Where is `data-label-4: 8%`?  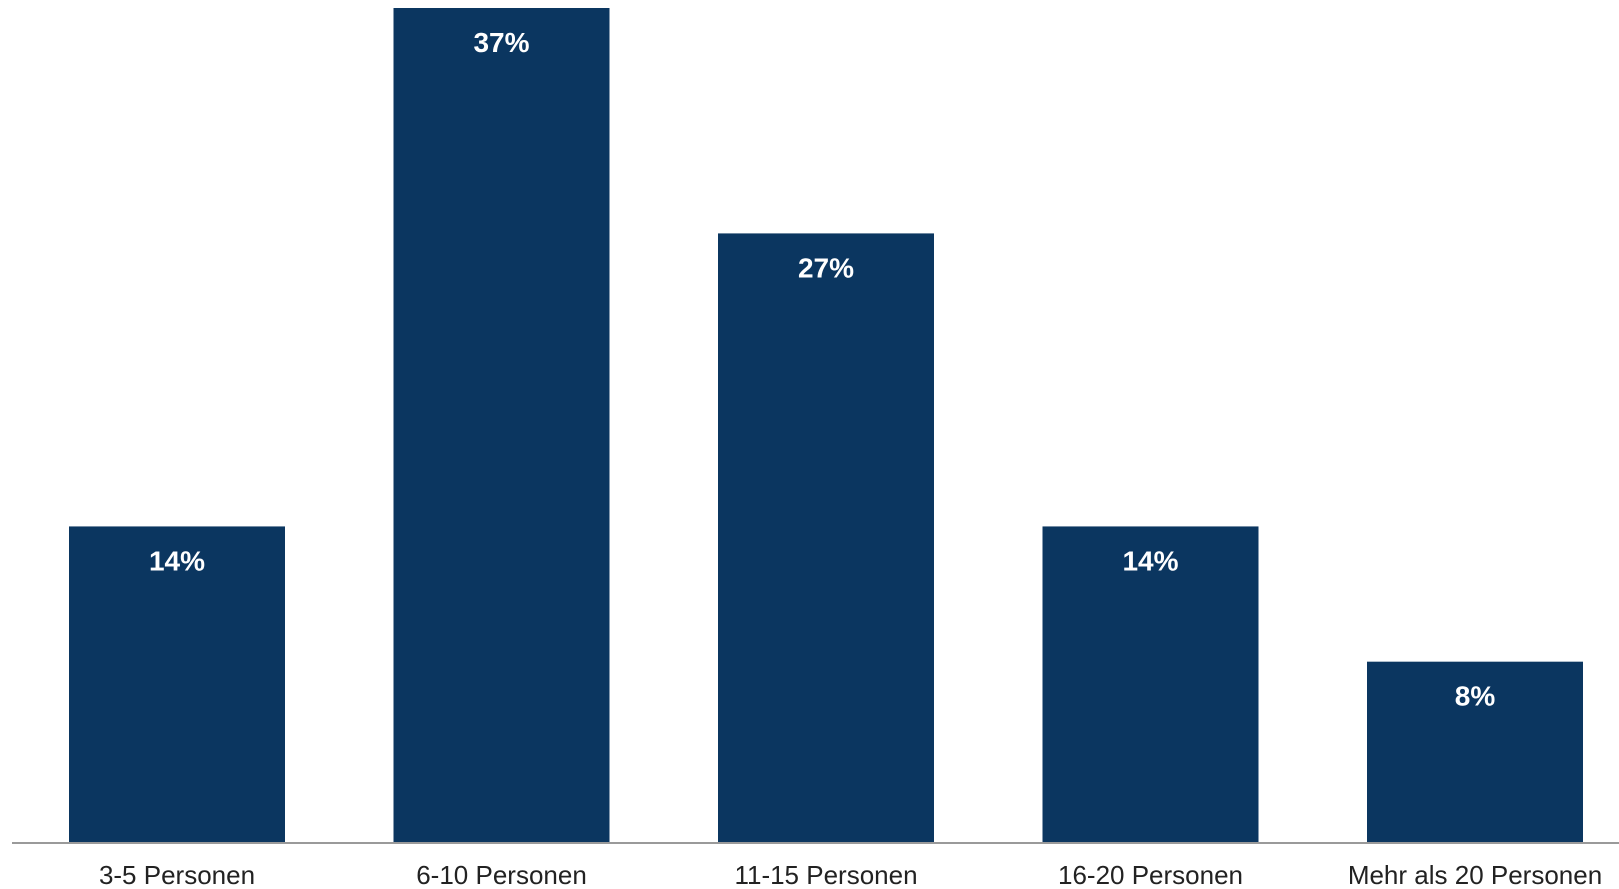 data-label-4: 8% is located at coordinates (1475, 696).